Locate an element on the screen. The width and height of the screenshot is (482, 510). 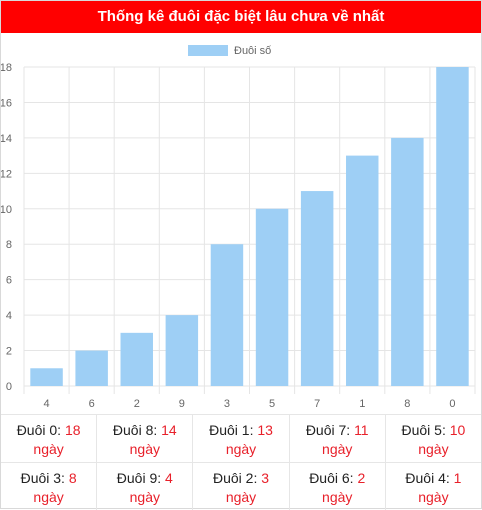
stat-label: Đuôi 8: is located at coordinates (135, 430).